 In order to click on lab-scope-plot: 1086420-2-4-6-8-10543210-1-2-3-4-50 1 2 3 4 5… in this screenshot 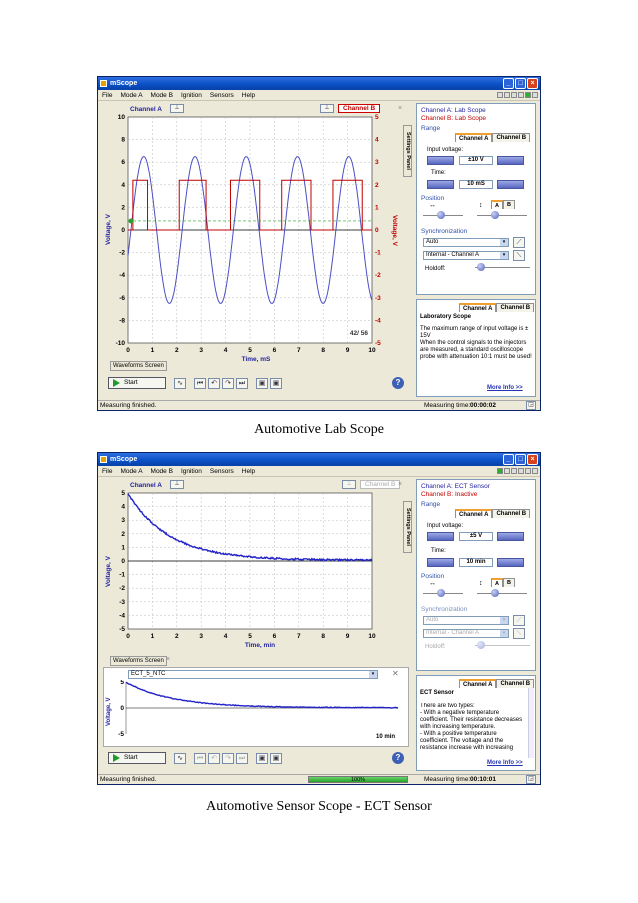, I will do `click(253, 244)`.